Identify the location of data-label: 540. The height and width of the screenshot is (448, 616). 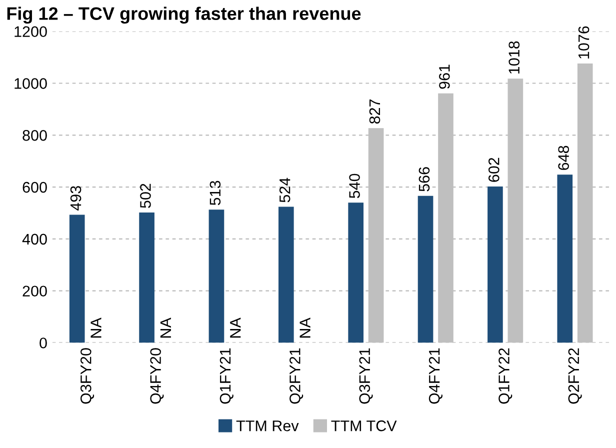
(354, 186).